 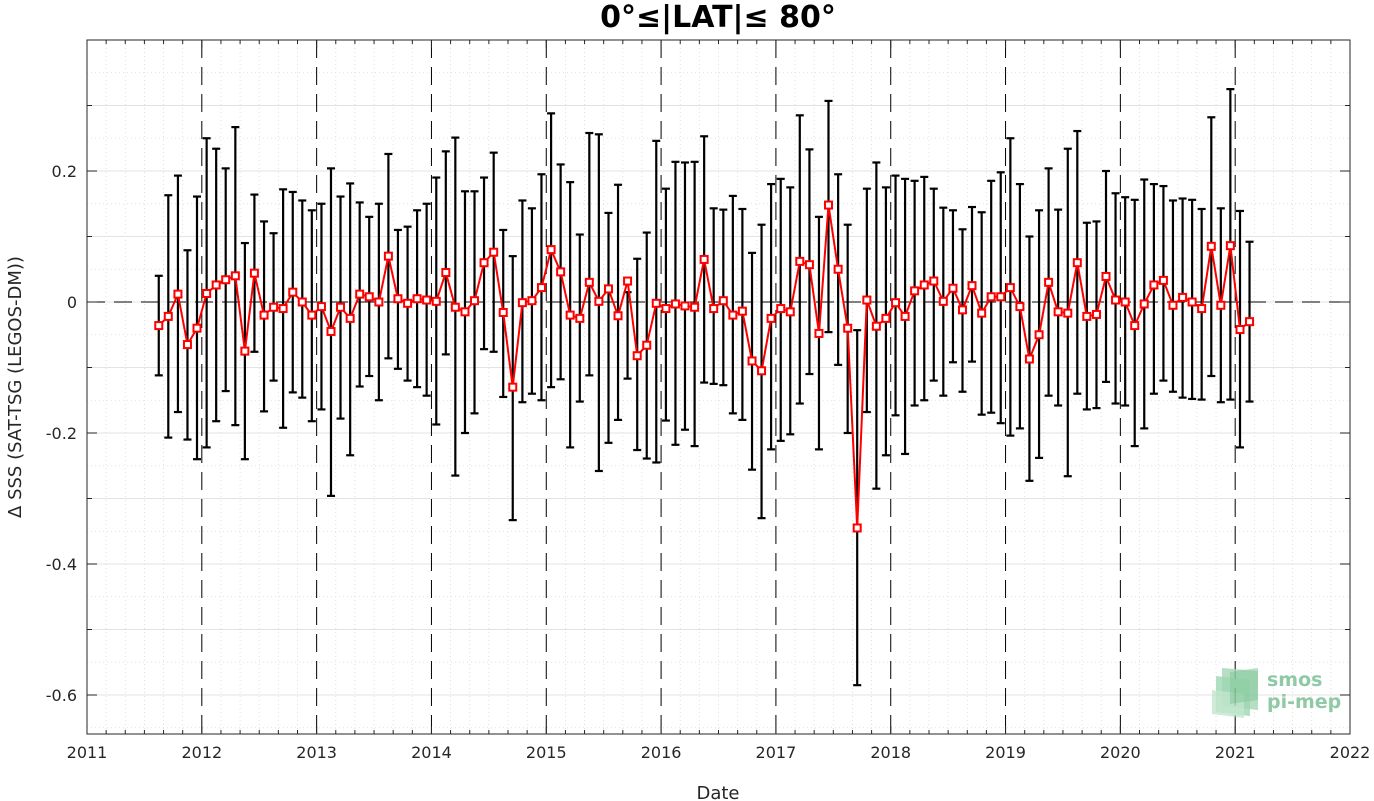 What do you see at coordinates (661, 752) in the screenshot?
I see `x-tick-label: 2016` at bounding box center [661, 752].